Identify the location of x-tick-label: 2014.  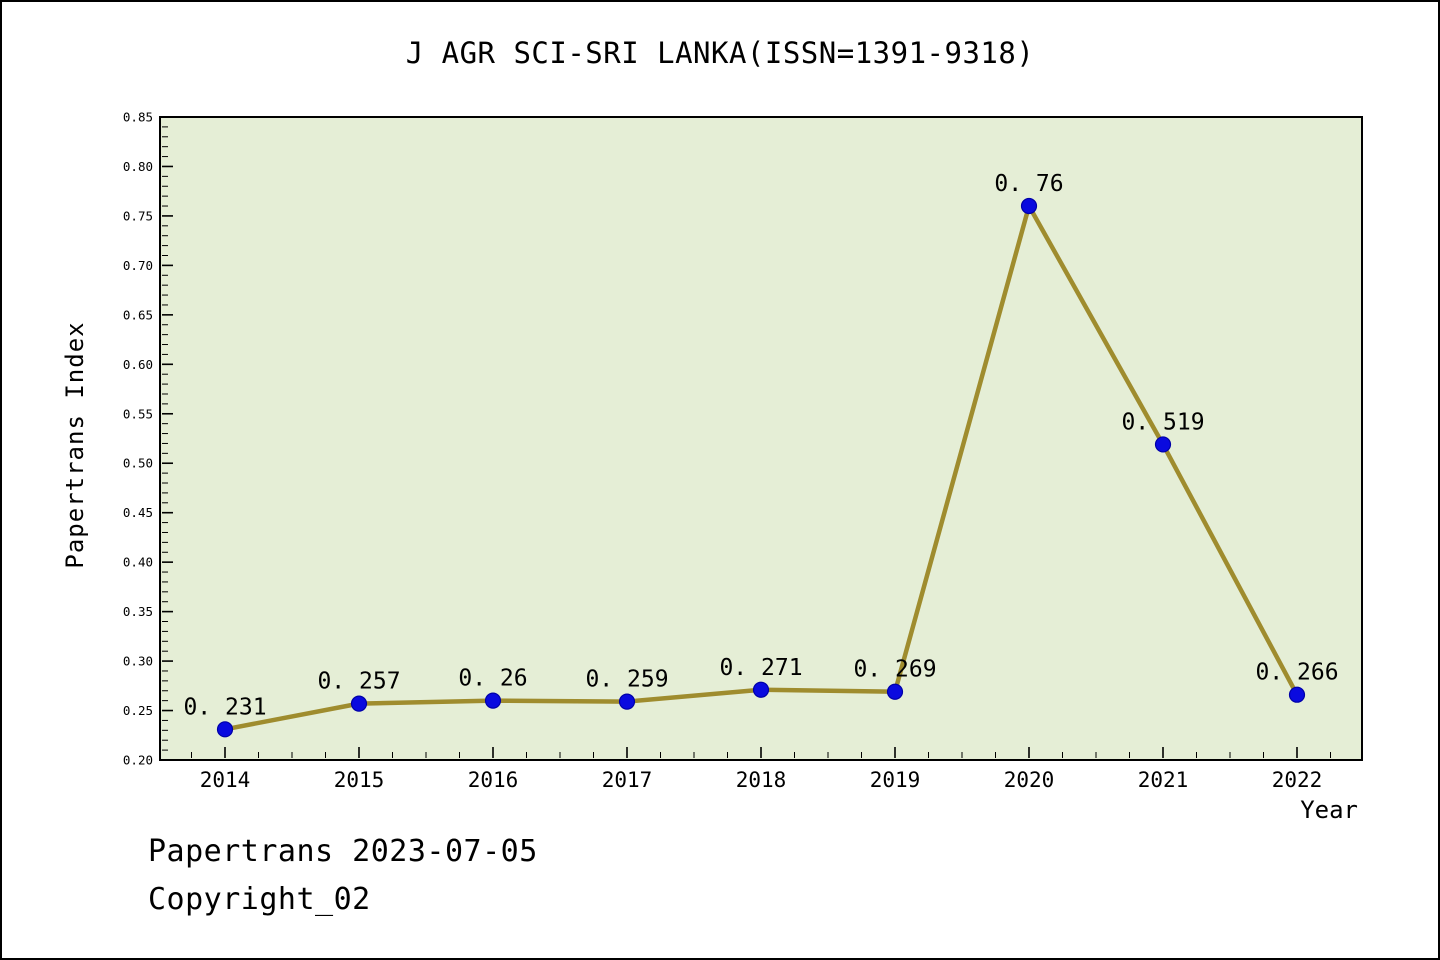
(225, 780).